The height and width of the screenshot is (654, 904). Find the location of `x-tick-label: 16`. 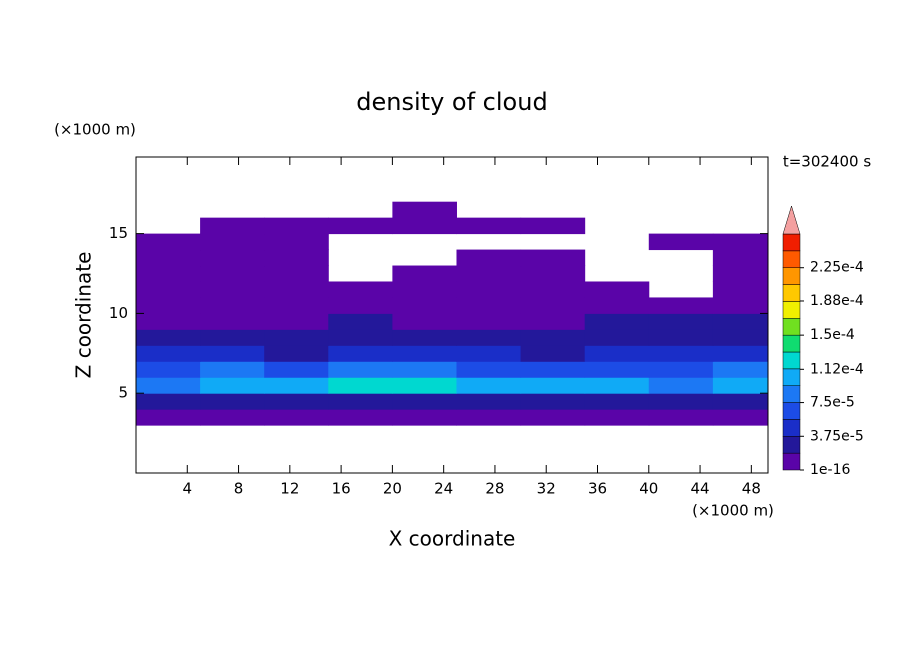

x-tick-label: 16 is located at coordinates (341, 489).